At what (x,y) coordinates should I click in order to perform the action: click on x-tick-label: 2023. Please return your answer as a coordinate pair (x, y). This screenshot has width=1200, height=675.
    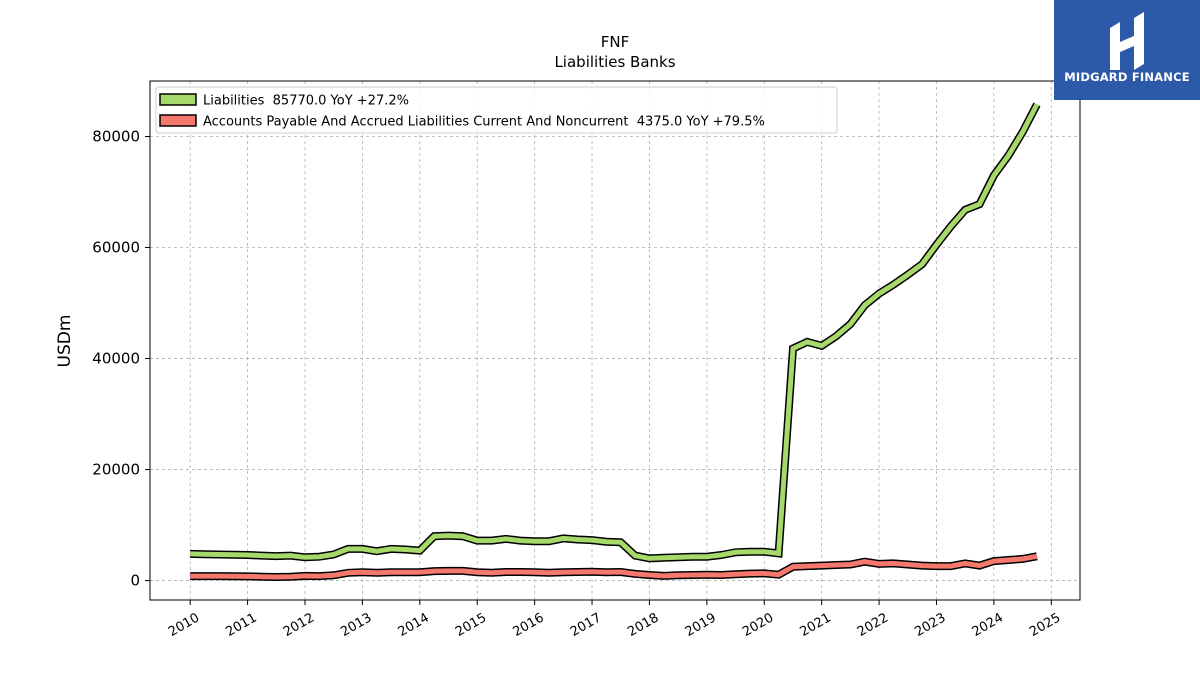
    Looking at the image, I should click on (930, 625).